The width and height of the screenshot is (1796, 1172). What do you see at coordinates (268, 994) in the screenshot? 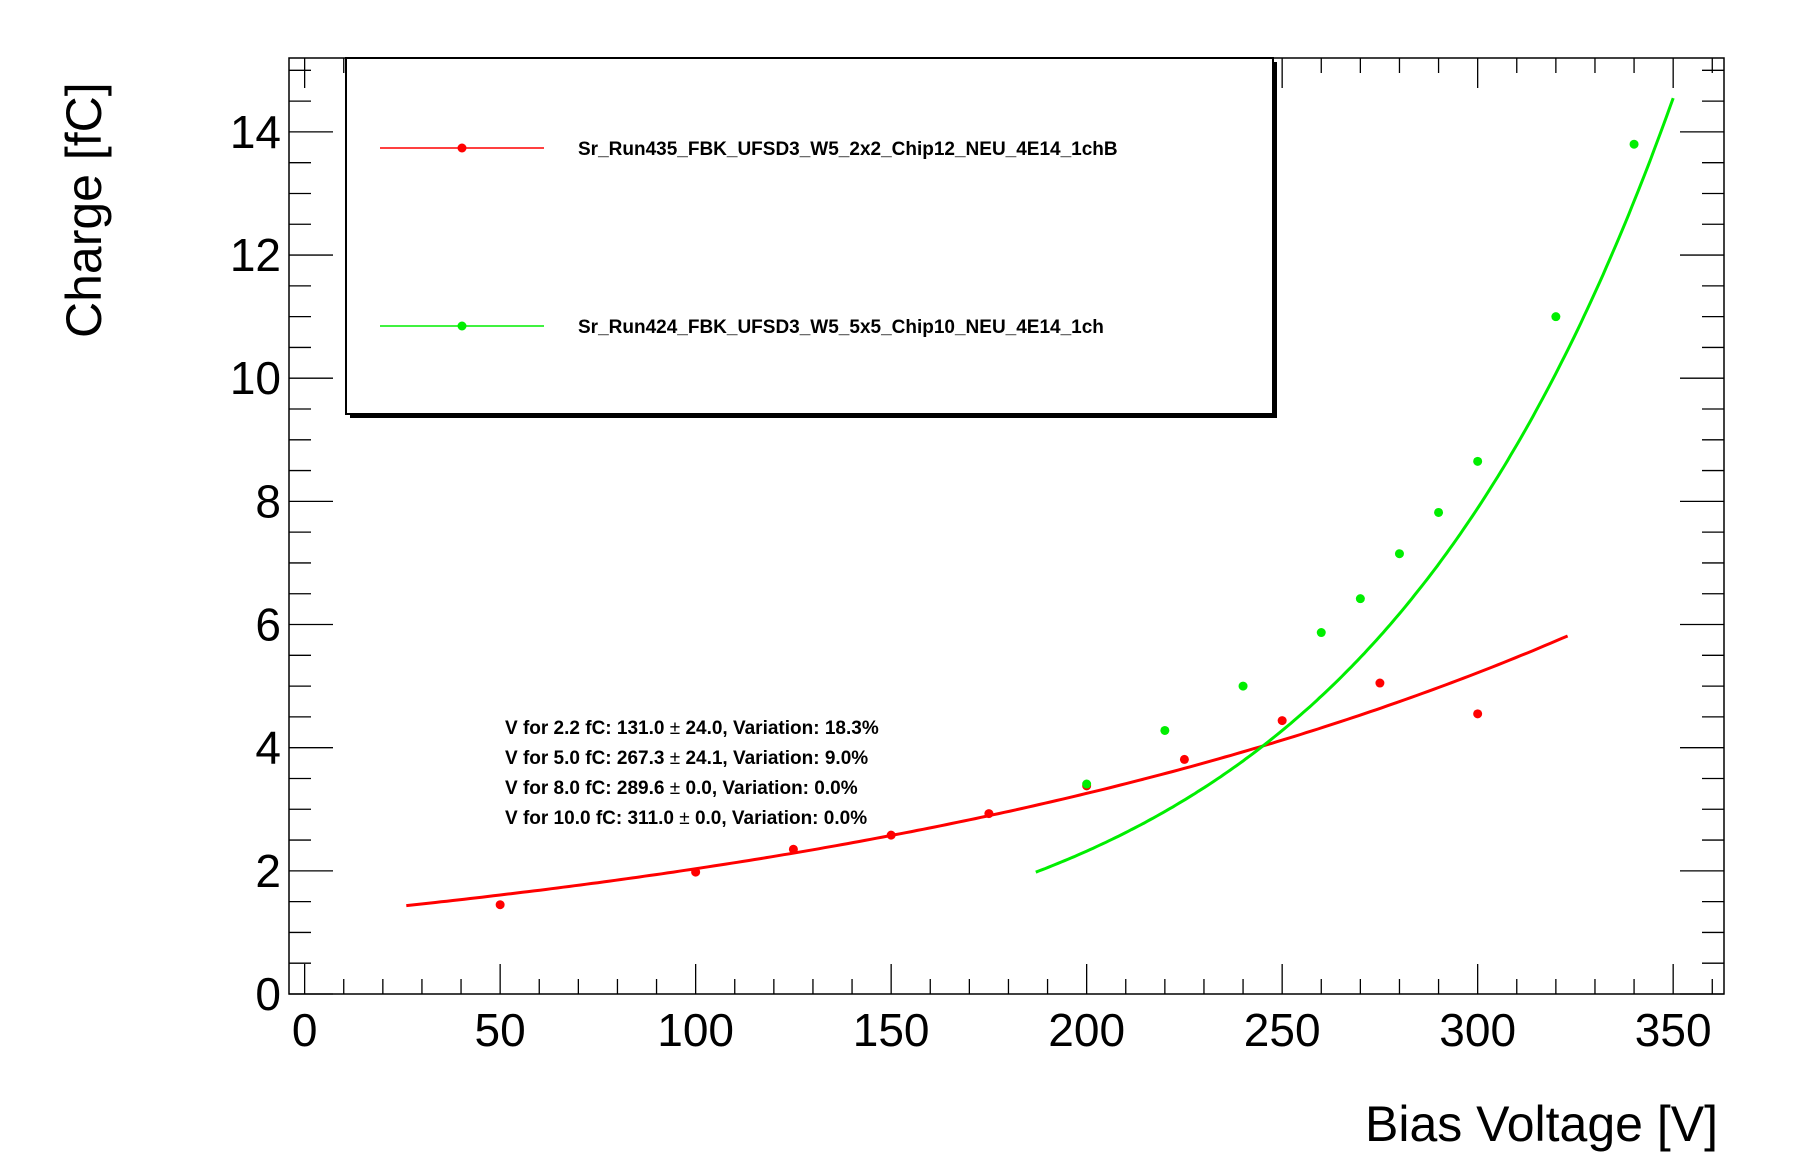
I see `y-tick-label: 0` at bounding box center [268, 994].